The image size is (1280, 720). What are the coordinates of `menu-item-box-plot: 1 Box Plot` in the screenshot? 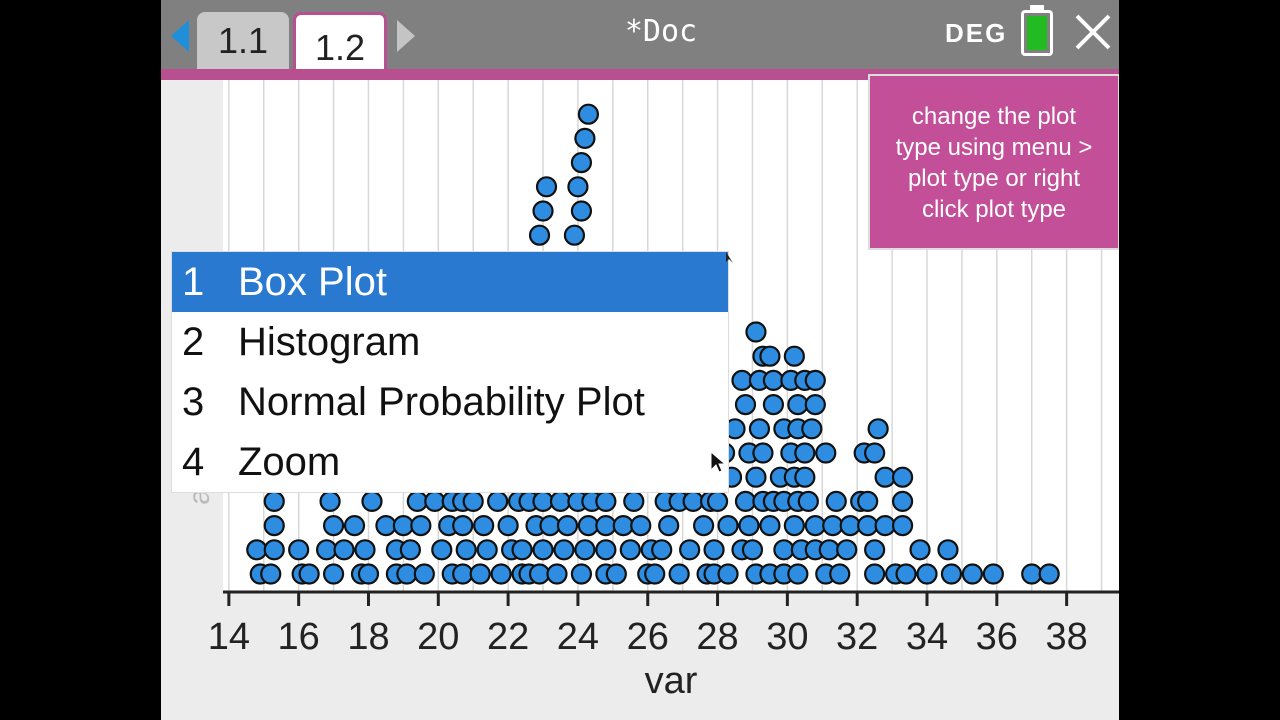 It's located at (450, 282).